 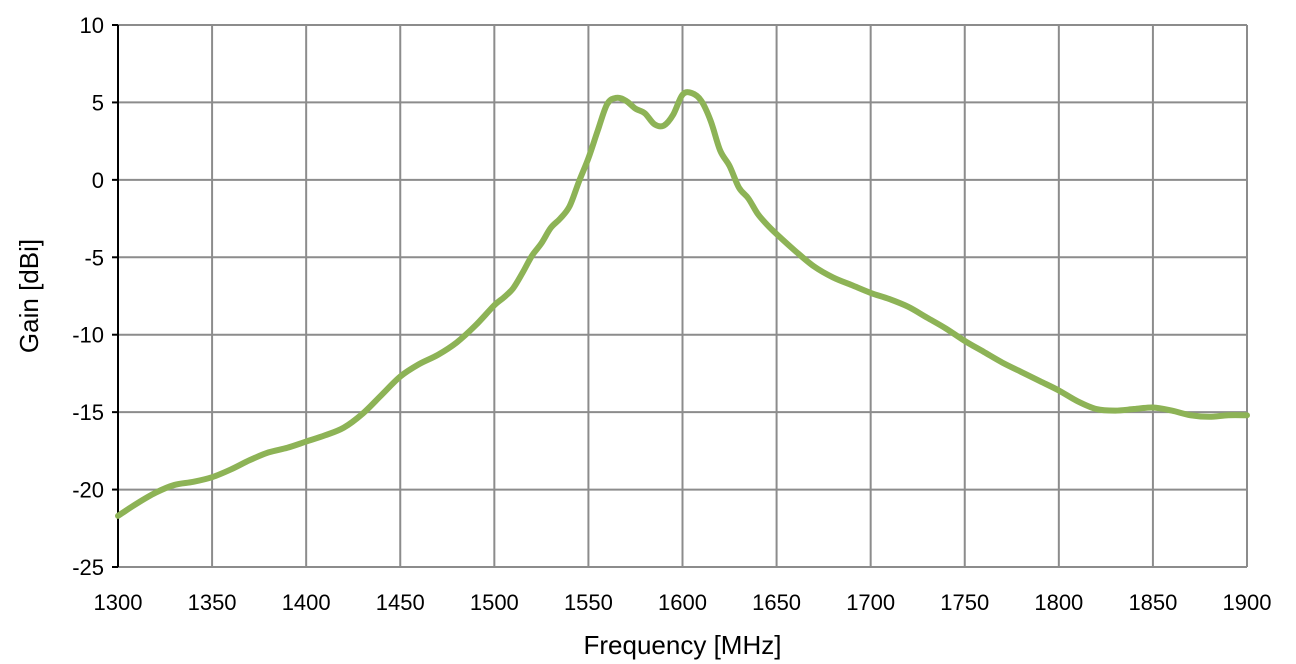 What do you see at coordinates (776, 602) in the screenshot?
I see `x-tick-label: 1650` at bounding box center [776, 602].